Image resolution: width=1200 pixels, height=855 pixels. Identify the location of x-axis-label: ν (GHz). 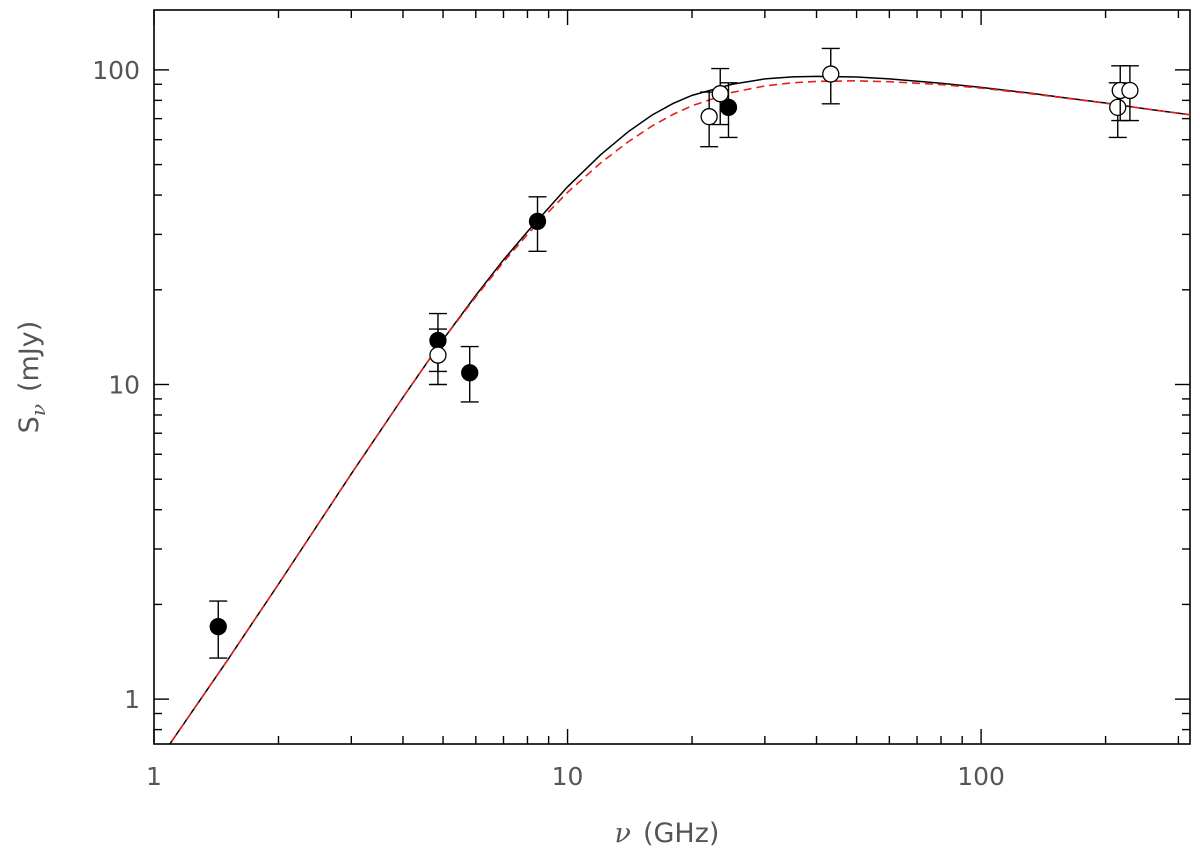
(667, 833).